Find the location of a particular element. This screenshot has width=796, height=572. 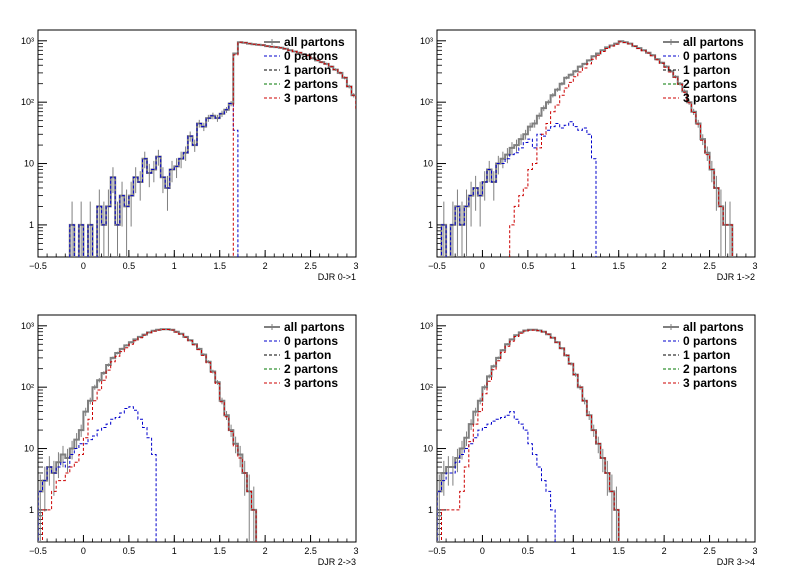

x-axis-label: DJR 0->1 is located at coordinates (337, 277).